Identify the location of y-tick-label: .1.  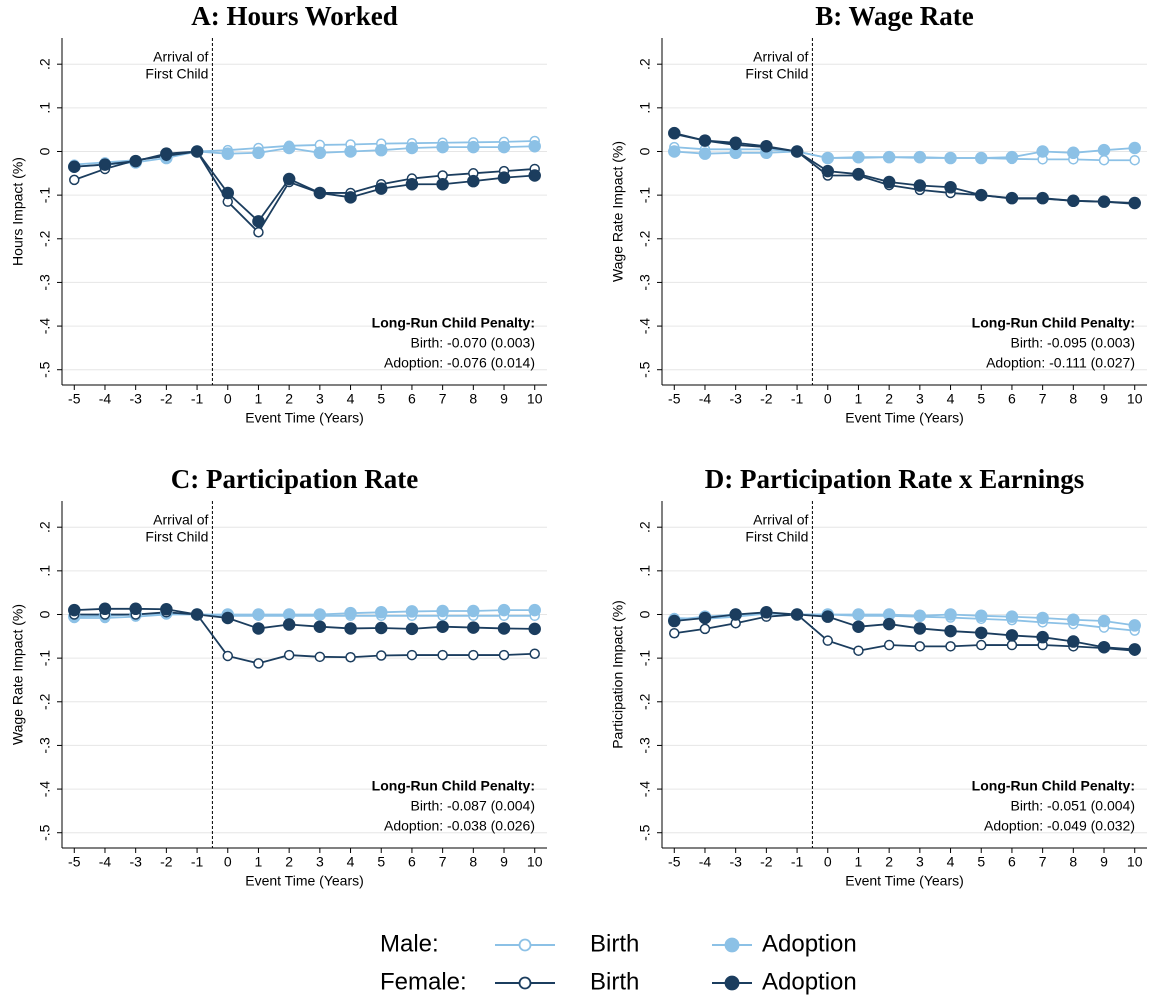
(645, 571).